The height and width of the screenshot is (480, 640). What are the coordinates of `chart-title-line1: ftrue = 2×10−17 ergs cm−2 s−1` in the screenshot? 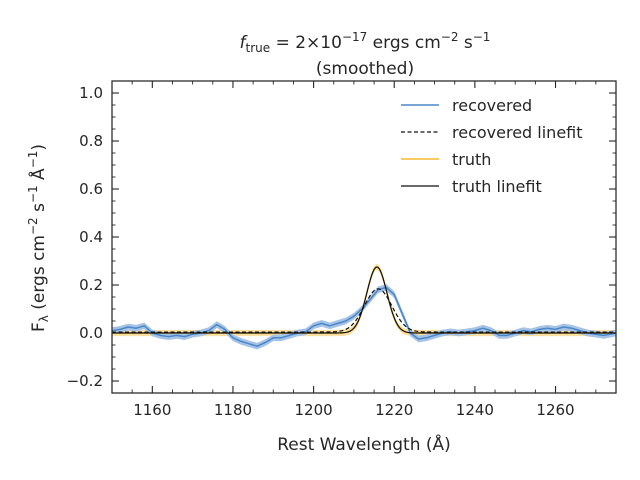 It's located at (365, 42).